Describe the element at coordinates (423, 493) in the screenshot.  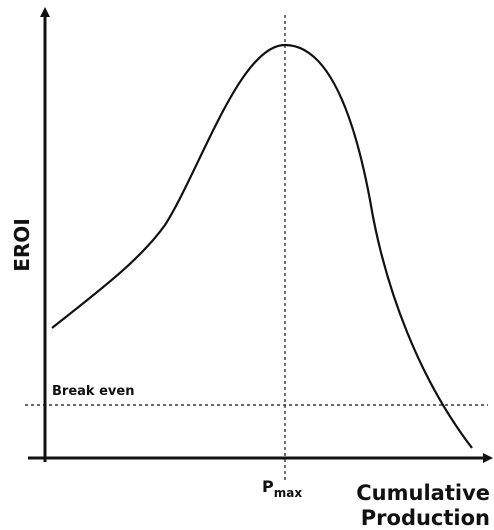
I see `x-axis-label: Cumulative` at that location.